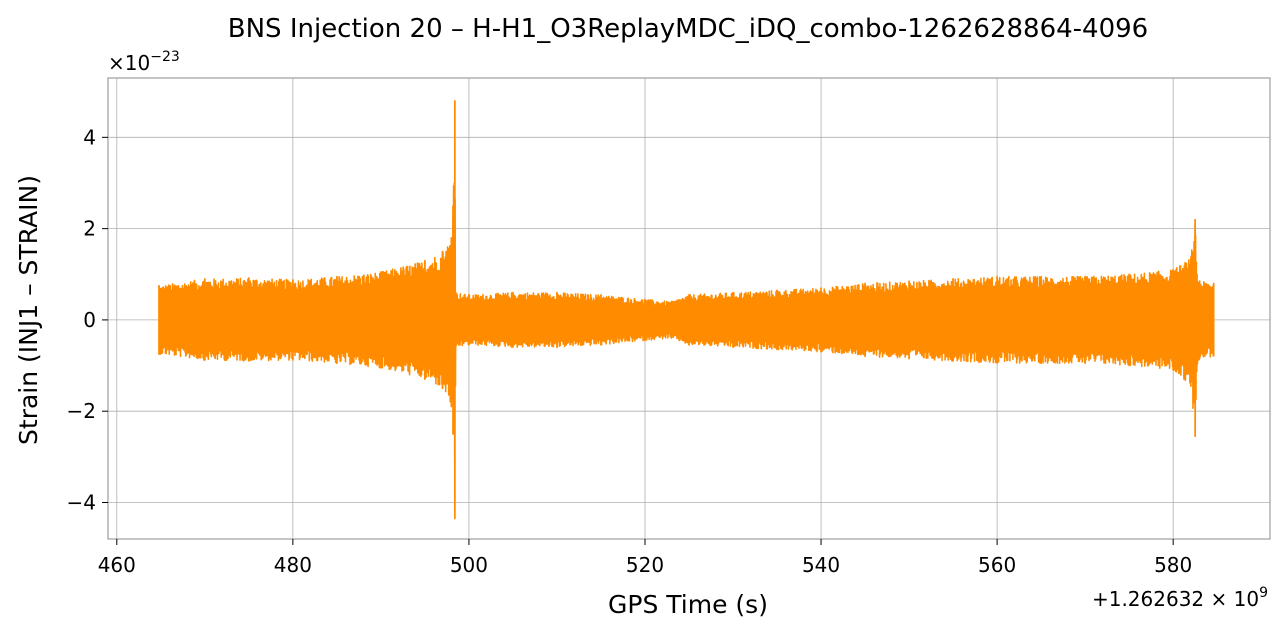  What do you see at coordinates (1263, 593) in the screenshot?
I see `x-offset-exponent: 9` at bounding box center [1263, 593].